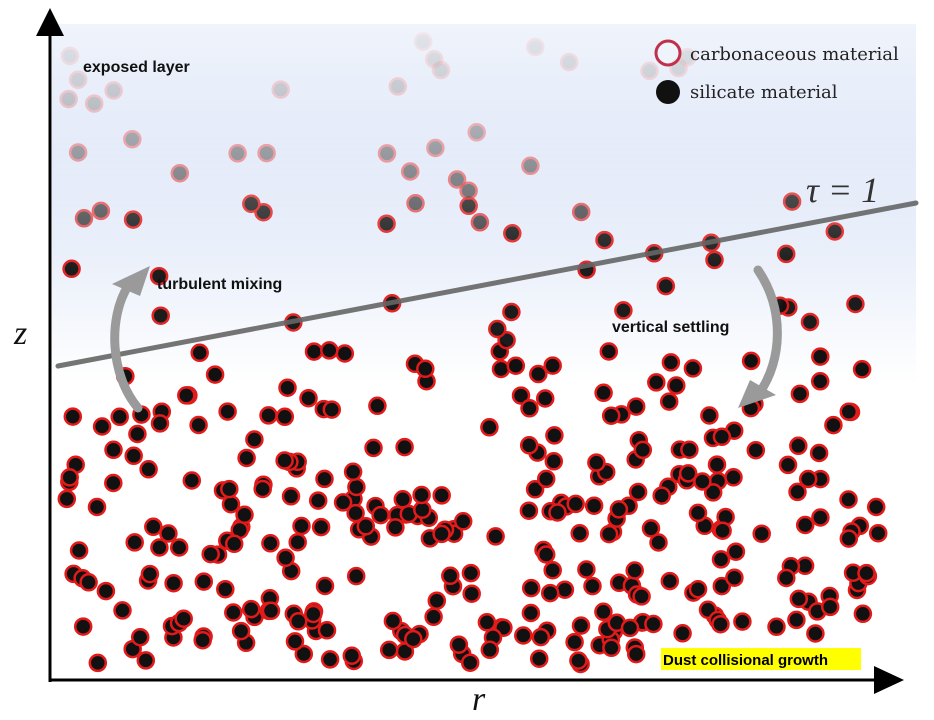 The image size is (934, 720). I want to click on z-axis-label: z, so click(20, 333).